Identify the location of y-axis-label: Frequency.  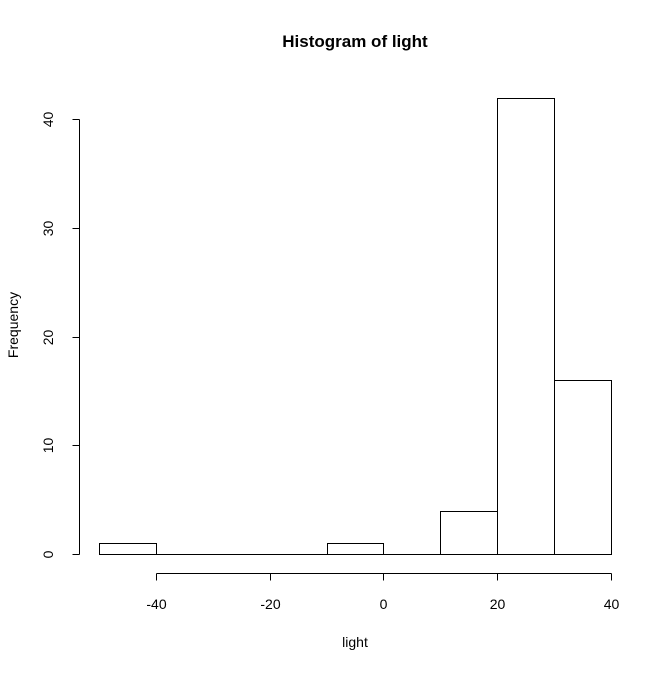
(13, 325).